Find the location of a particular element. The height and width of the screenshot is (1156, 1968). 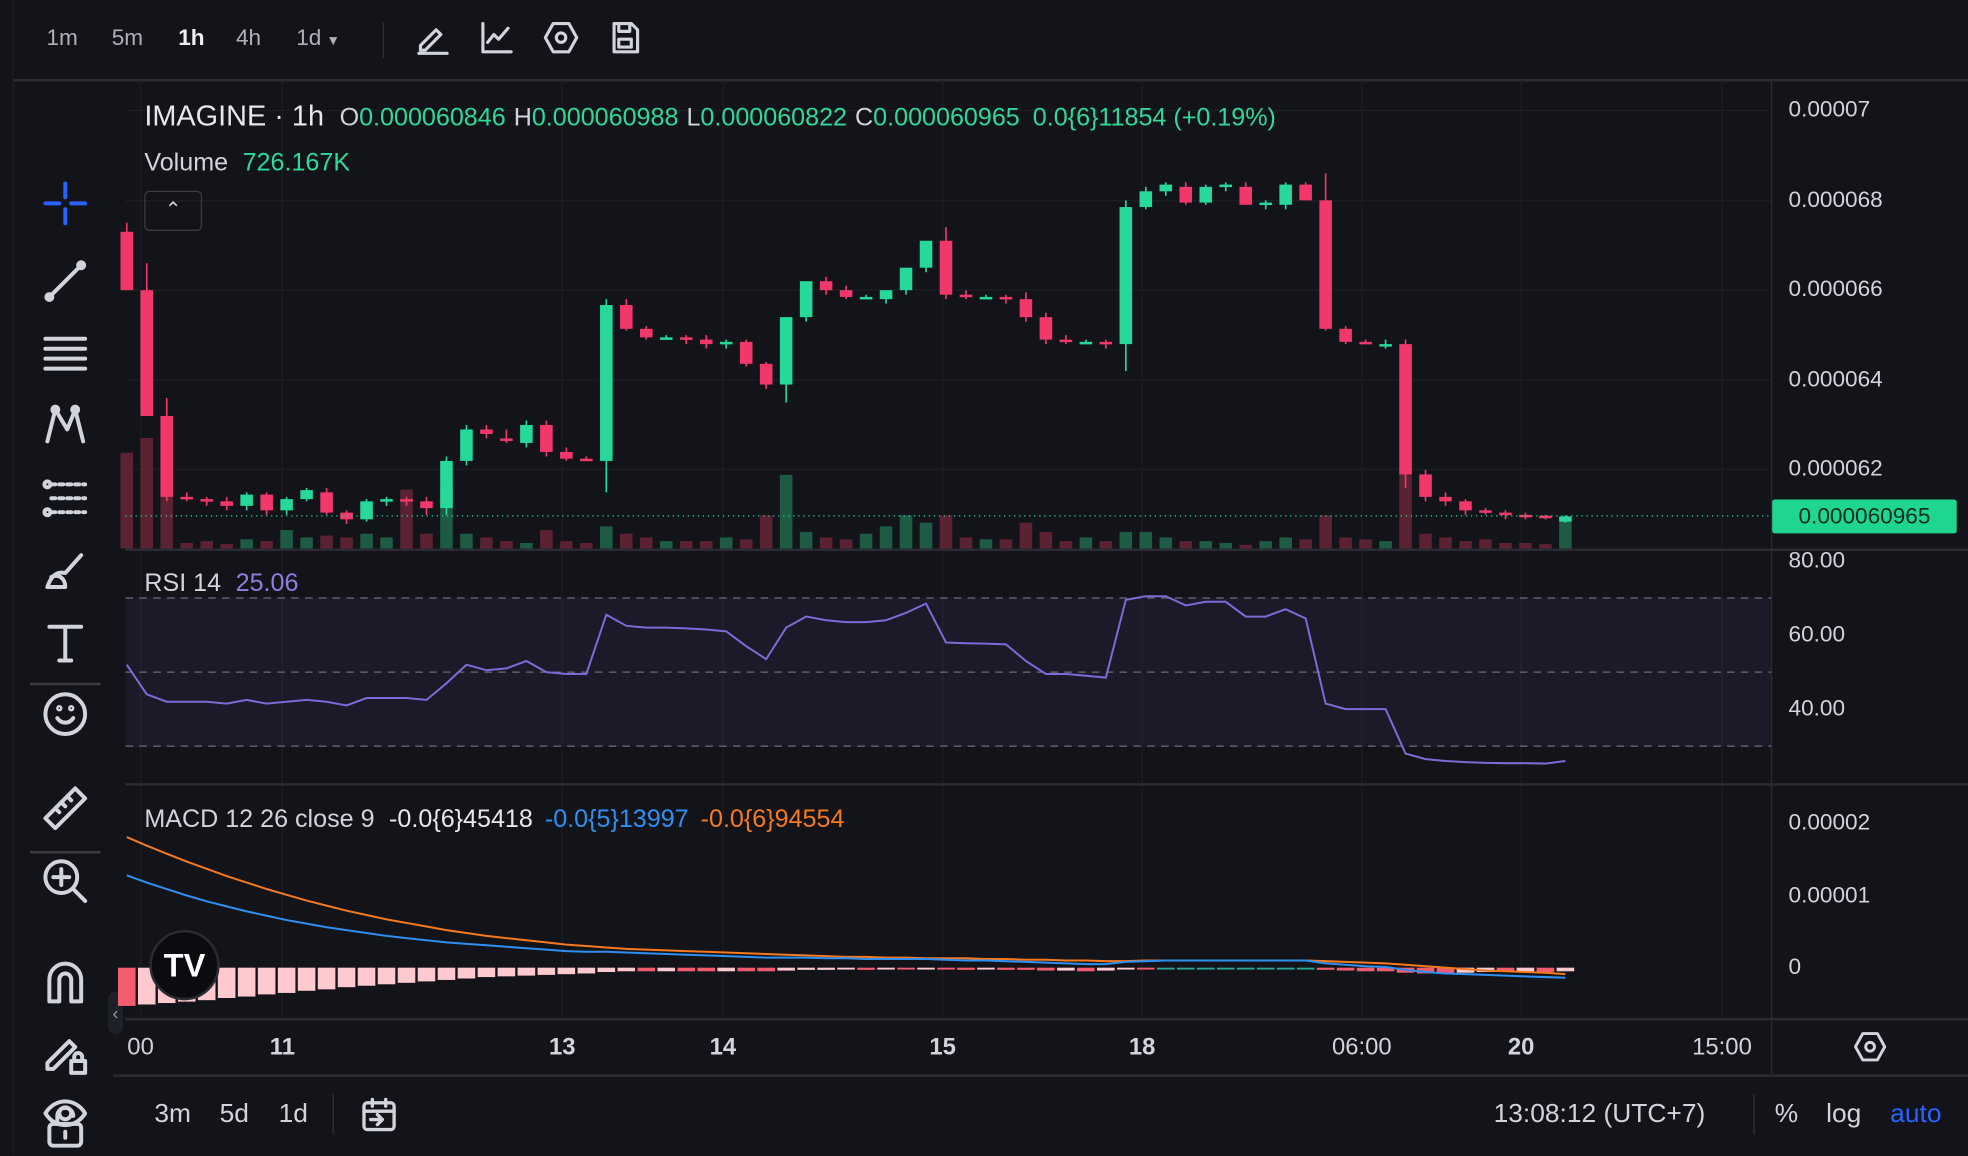

volume-value: 726.167K is located at coordinates (296, 163).